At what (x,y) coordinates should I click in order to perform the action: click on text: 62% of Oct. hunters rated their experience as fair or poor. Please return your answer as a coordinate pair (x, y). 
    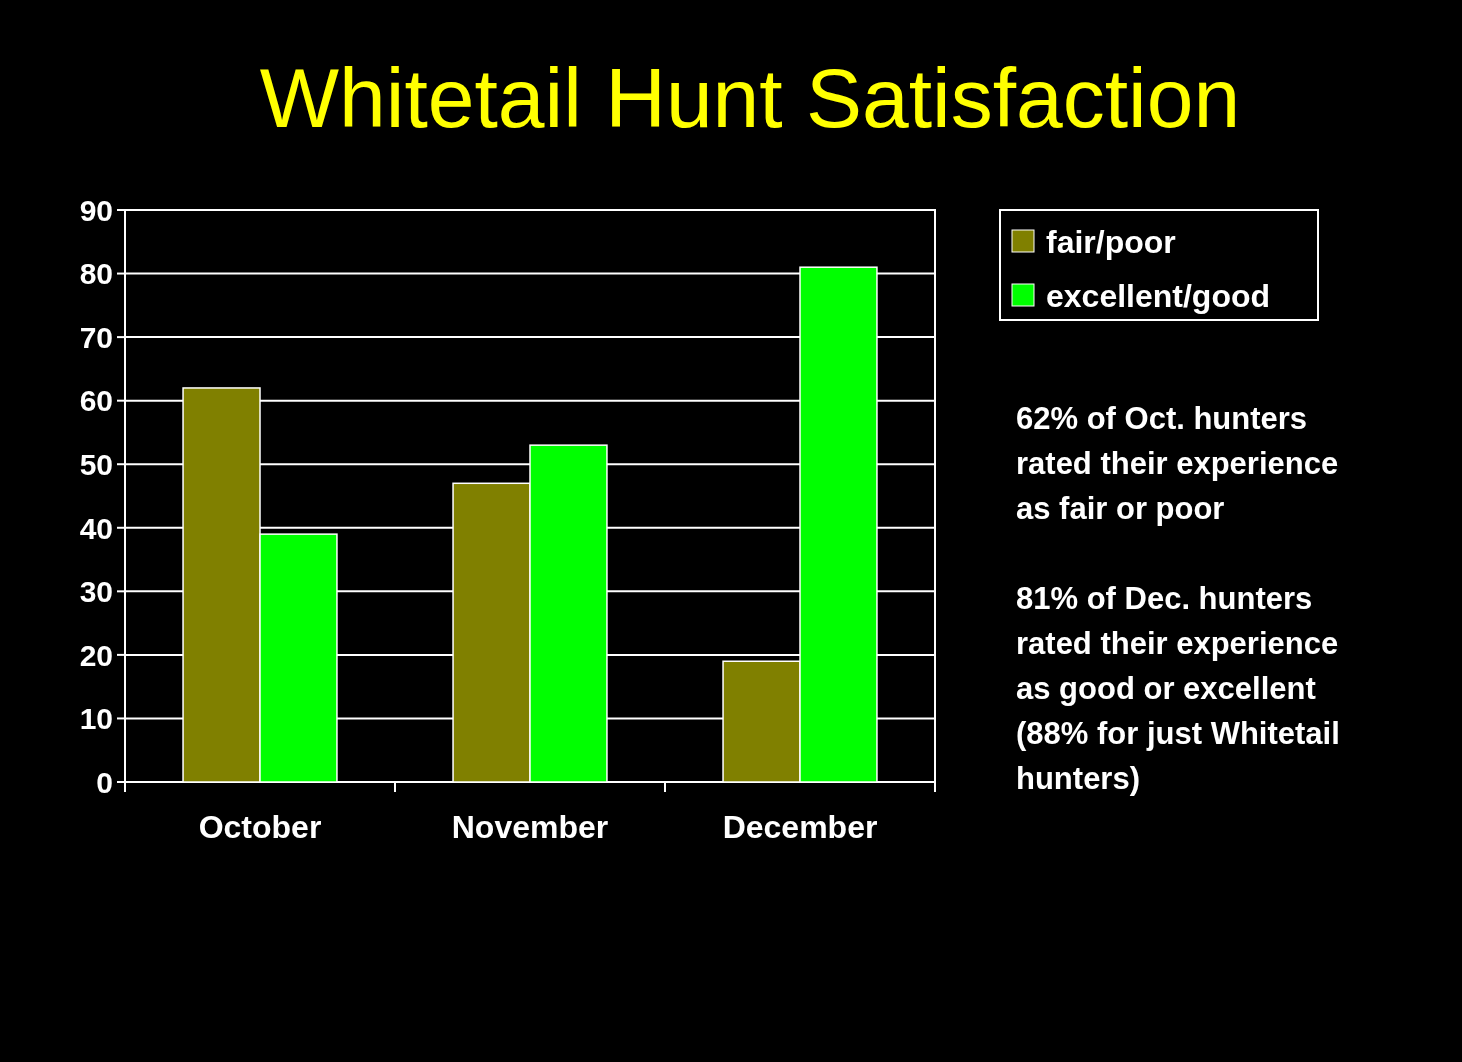
    Looking at the image, I should click on (1177, 464).